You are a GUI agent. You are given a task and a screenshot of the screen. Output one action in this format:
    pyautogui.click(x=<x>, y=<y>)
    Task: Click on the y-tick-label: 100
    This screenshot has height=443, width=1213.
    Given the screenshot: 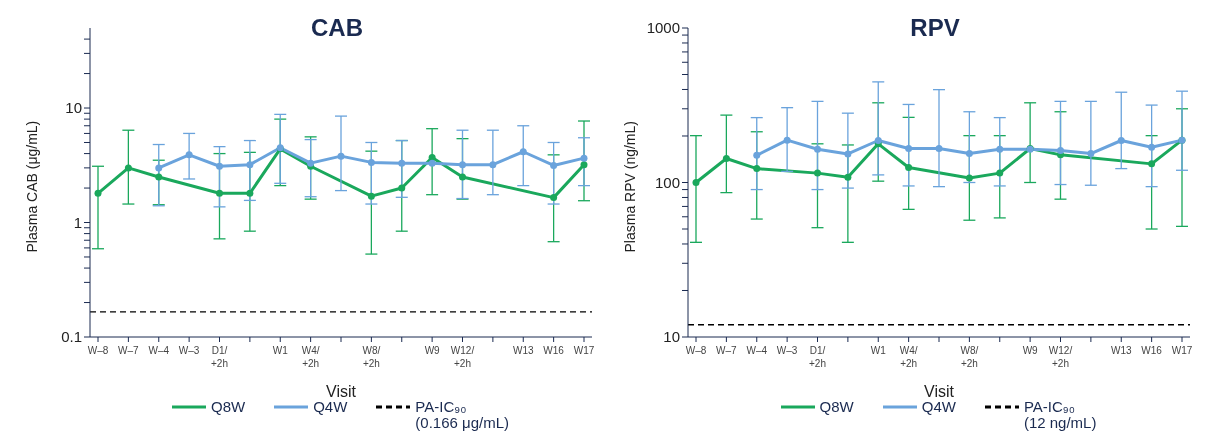 What is the action you would take?
    pyautogui.click(x=667, y=182)
    